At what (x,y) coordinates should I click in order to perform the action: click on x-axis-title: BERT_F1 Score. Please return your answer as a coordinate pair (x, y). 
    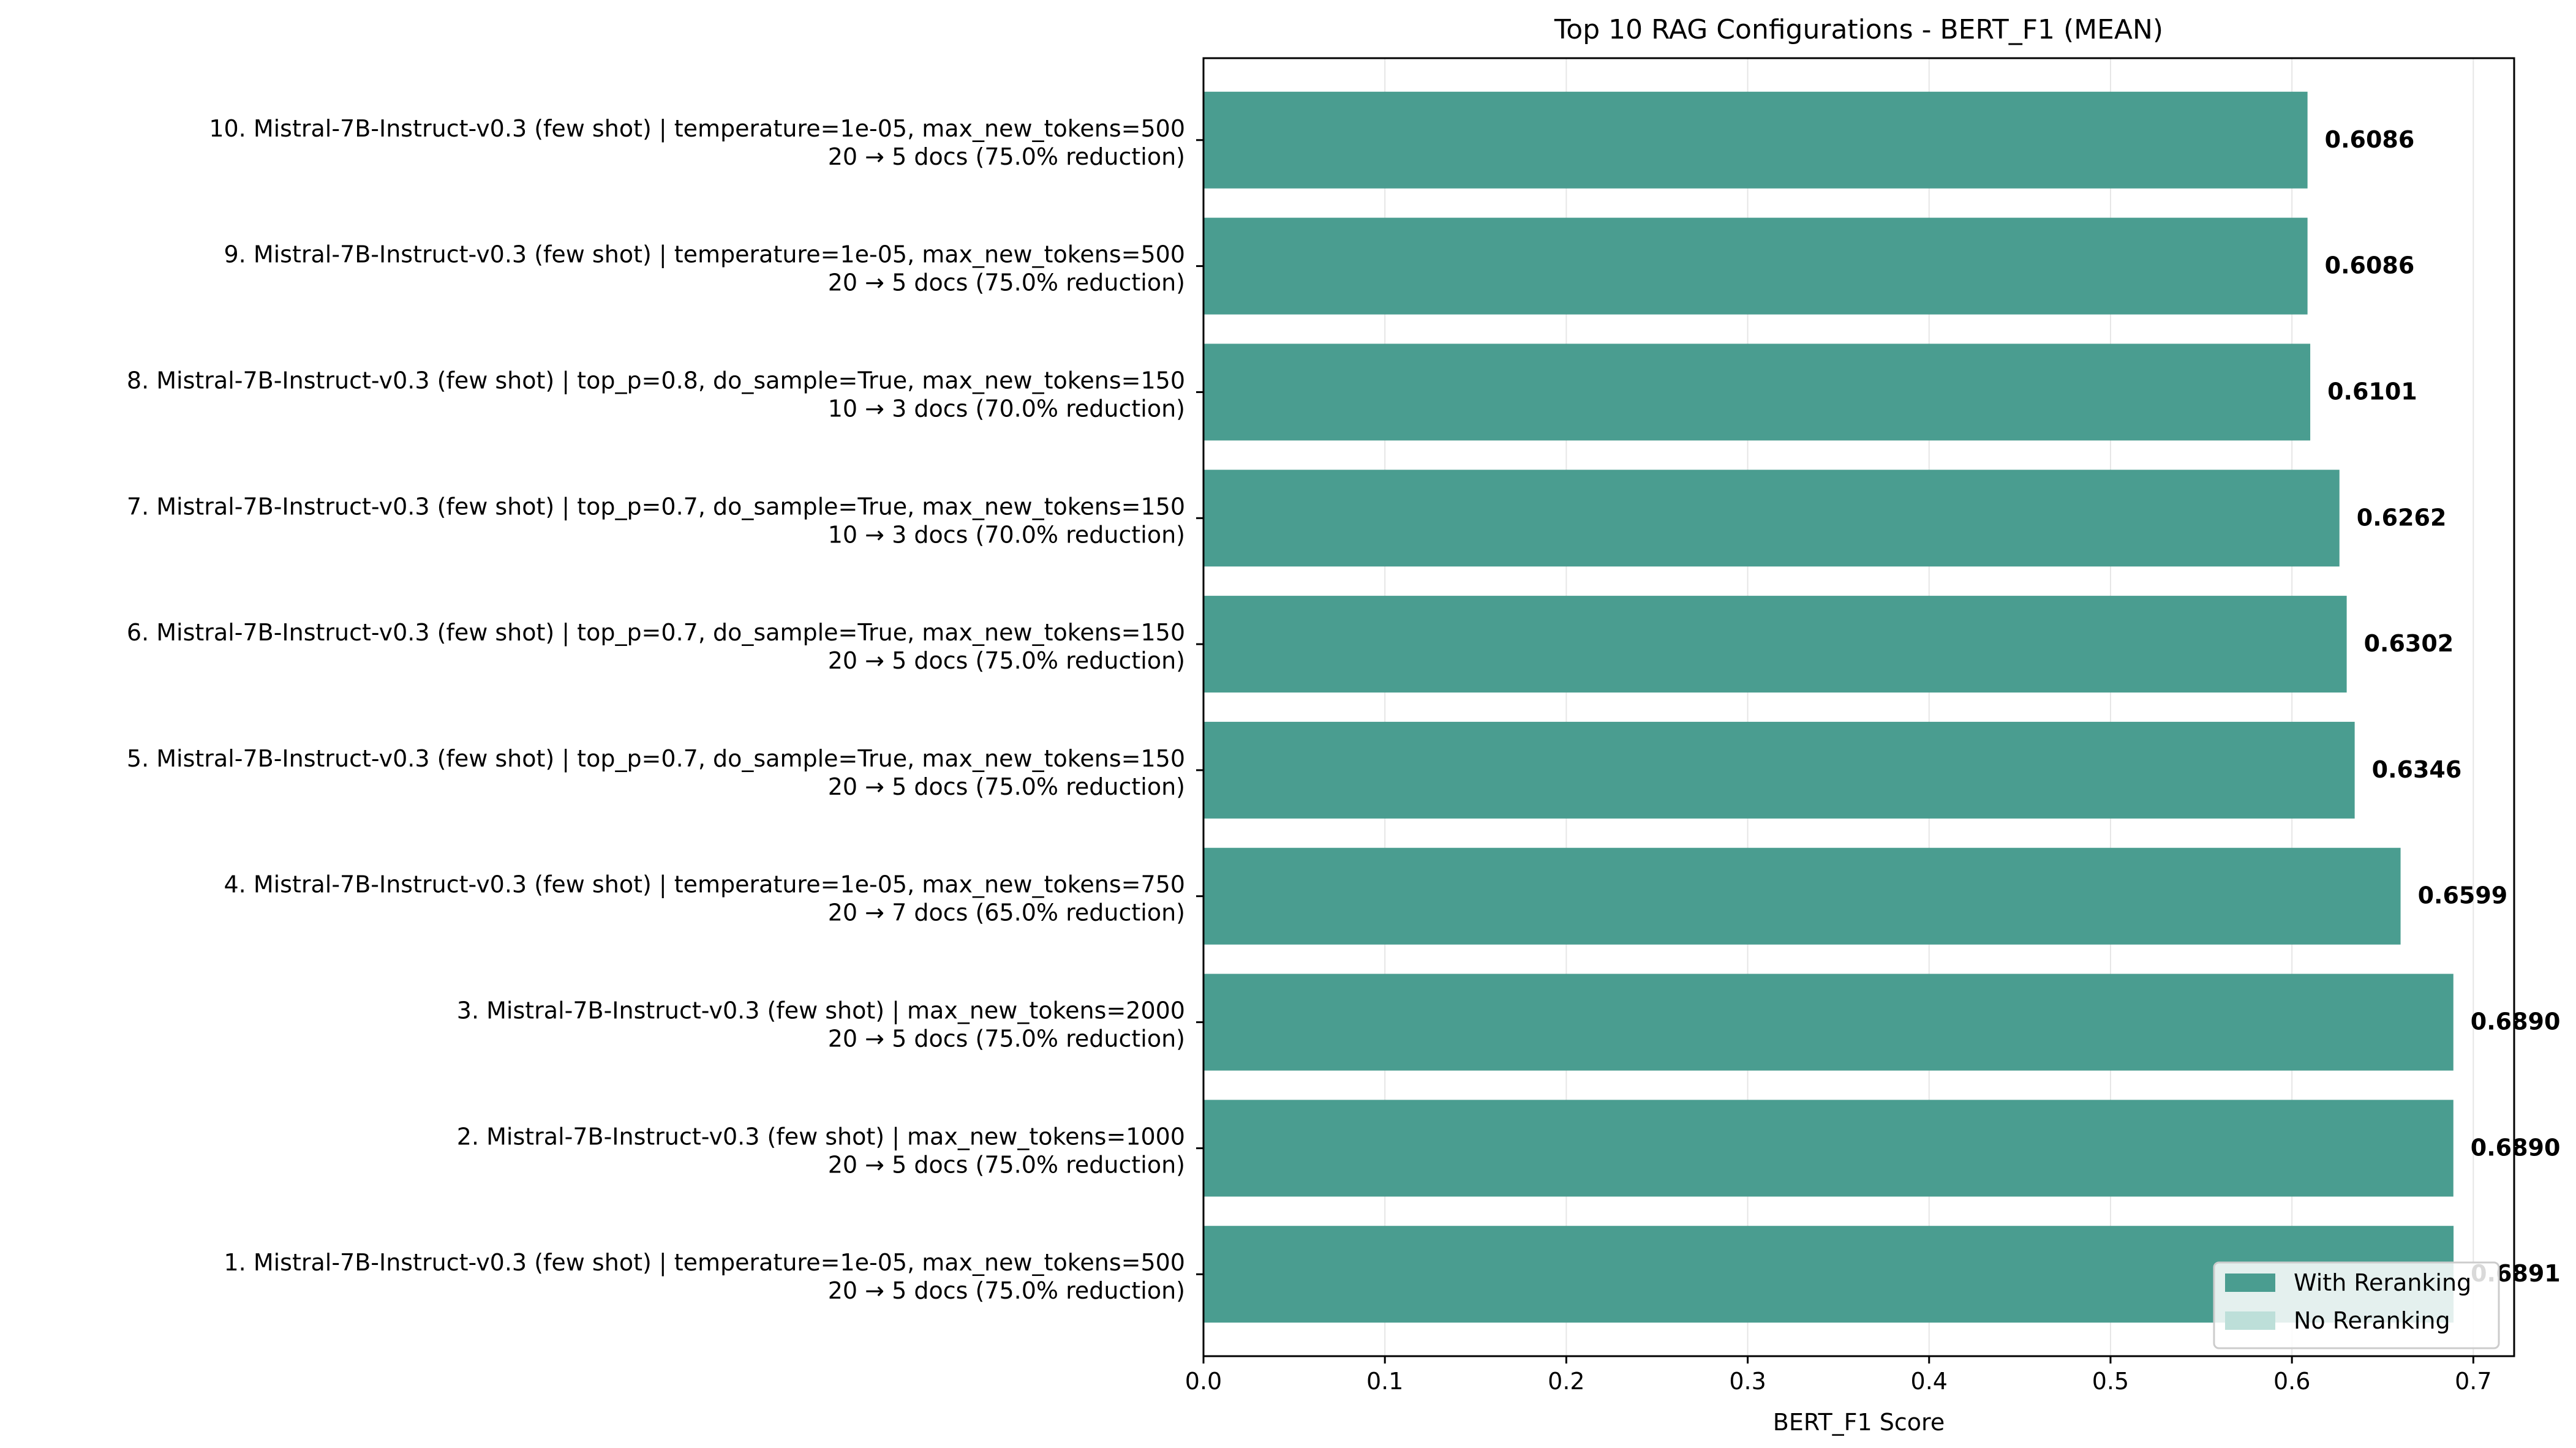
    Looking at the image, I should click on (1859, 1422).